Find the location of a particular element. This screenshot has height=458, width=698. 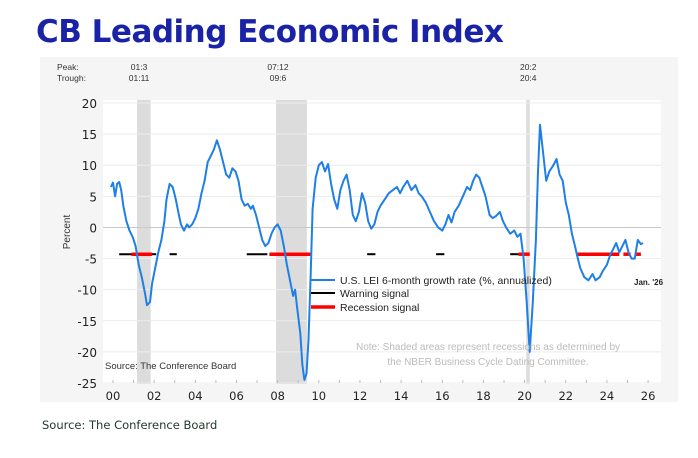

x-tick-label: 26 is located at coordinates (648, 396).